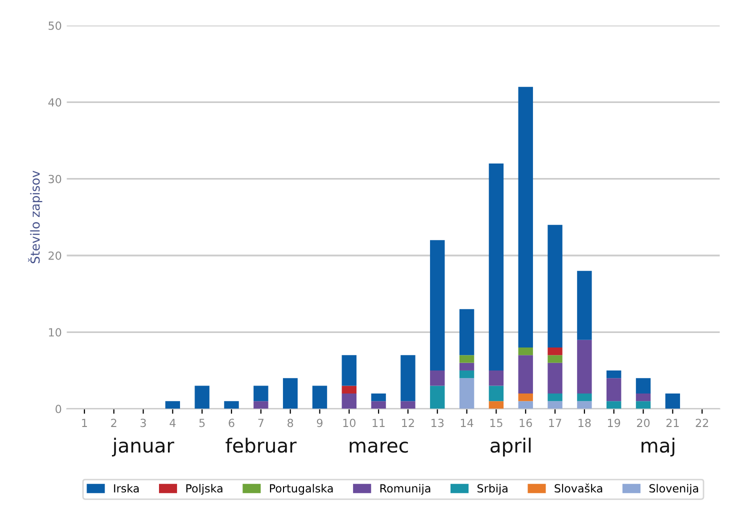  Describe the element at coordinates (510, 447) in the screenshot. I see `text: april` at that location.